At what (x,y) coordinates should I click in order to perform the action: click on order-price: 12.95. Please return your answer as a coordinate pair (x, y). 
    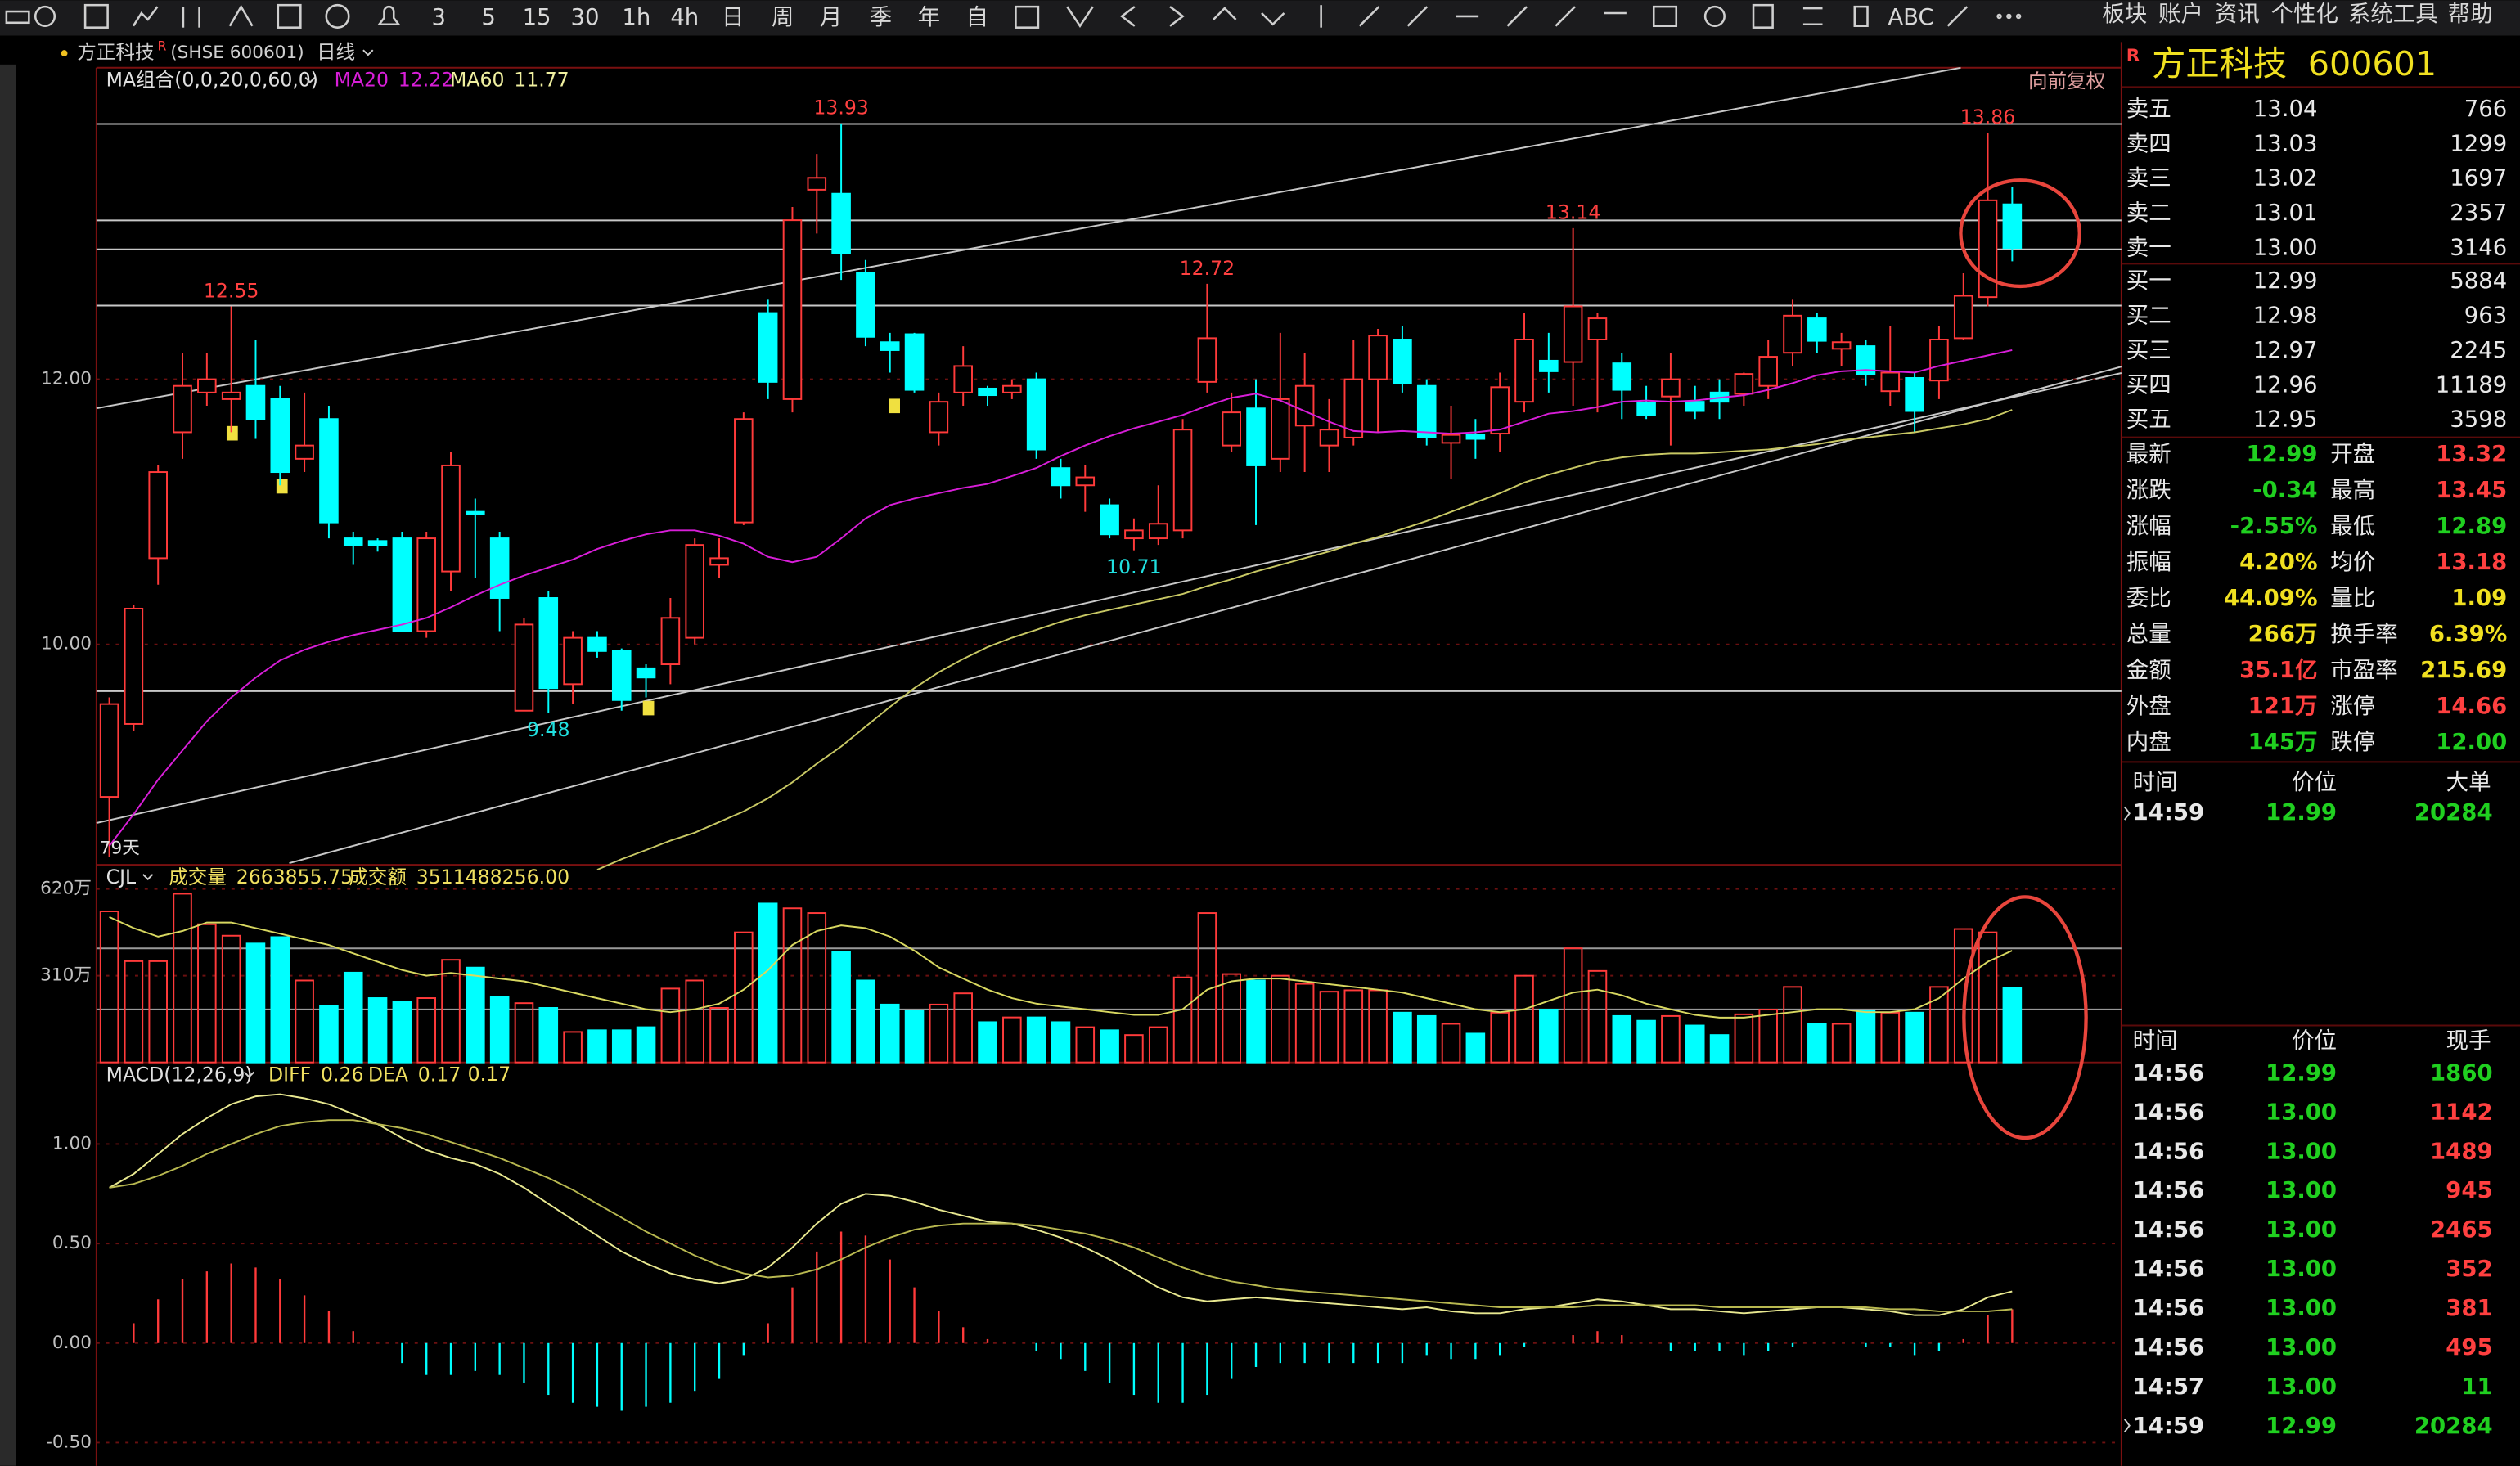
    Looking at the image, I should click on (2286, 420).